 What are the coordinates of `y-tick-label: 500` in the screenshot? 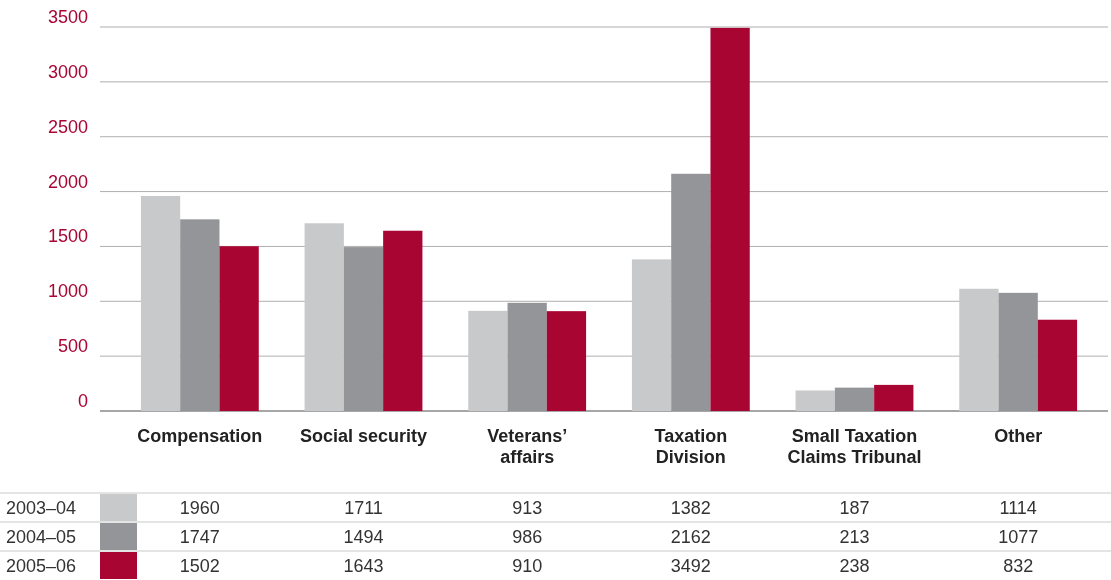 It's located at (72, 346).